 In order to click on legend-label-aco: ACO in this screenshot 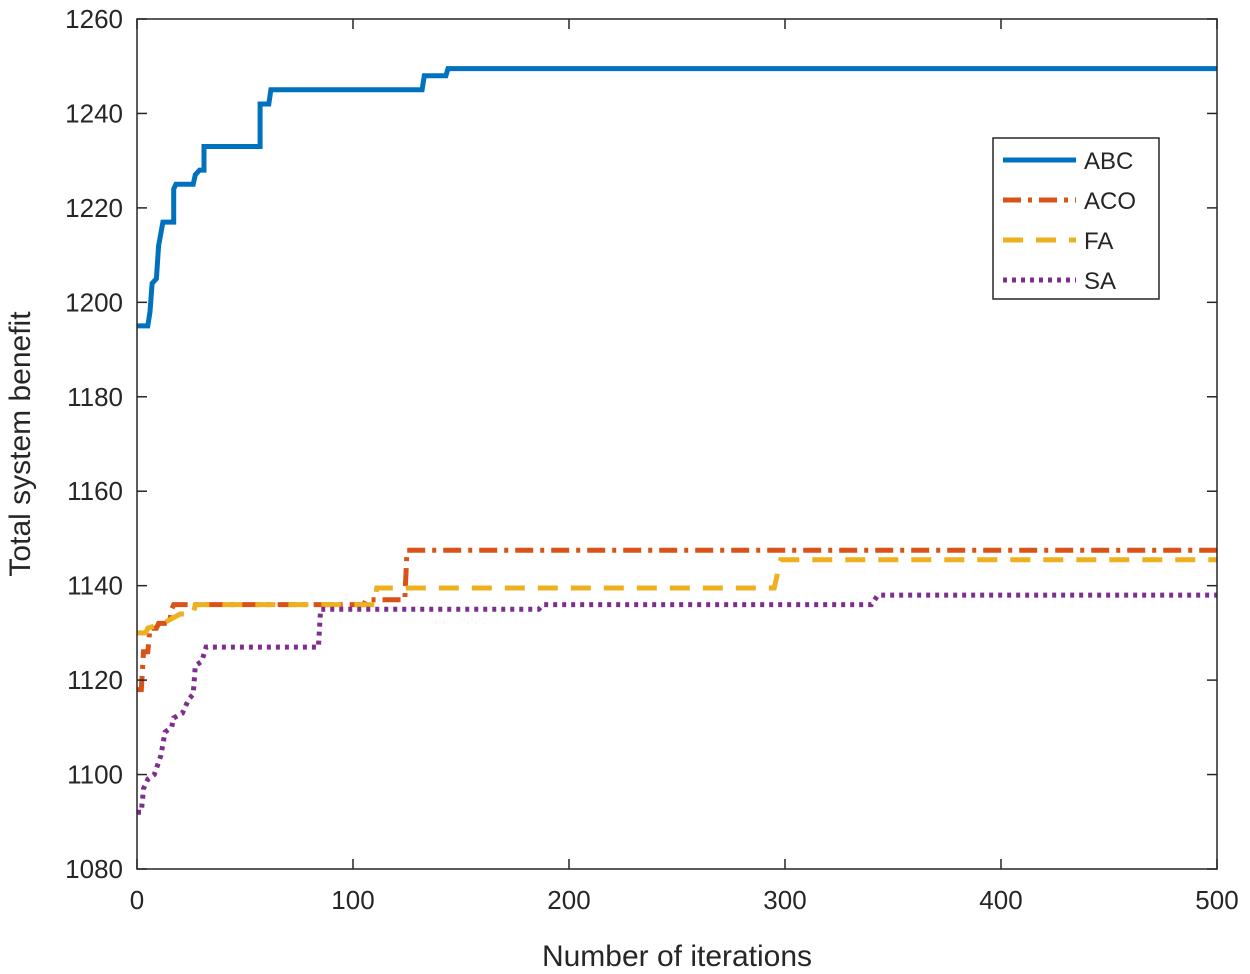, I will do `click(1110, 201)`.